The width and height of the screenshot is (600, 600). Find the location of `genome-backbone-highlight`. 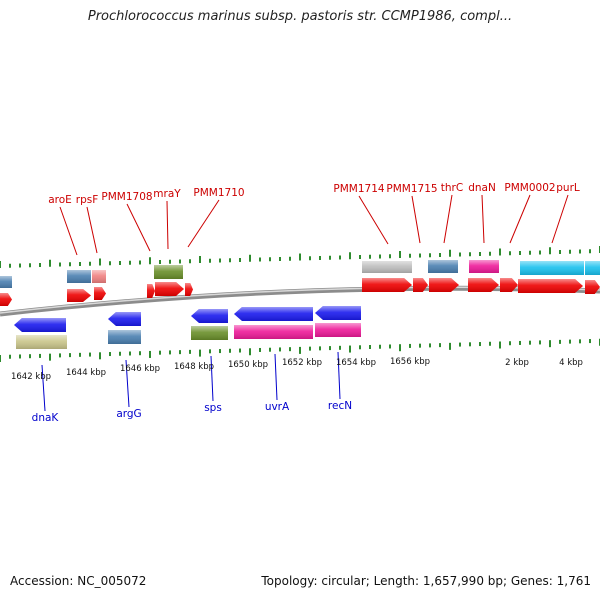

genome-backbone-highlight is located at coordinates (300, 300).